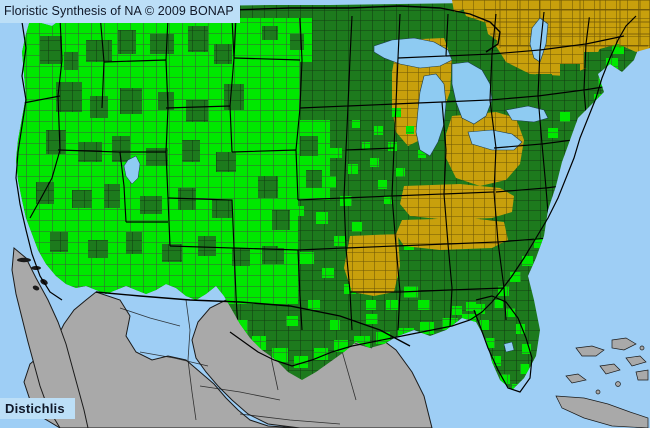  I want to click on lake-superior, so click(413, 53).